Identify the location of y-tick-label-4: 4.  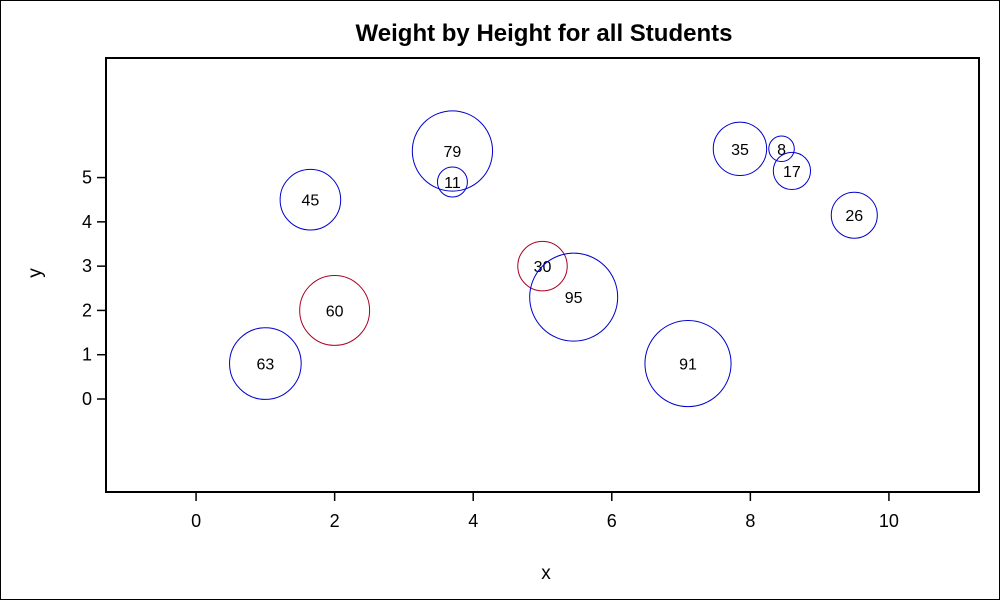
(87, 222).